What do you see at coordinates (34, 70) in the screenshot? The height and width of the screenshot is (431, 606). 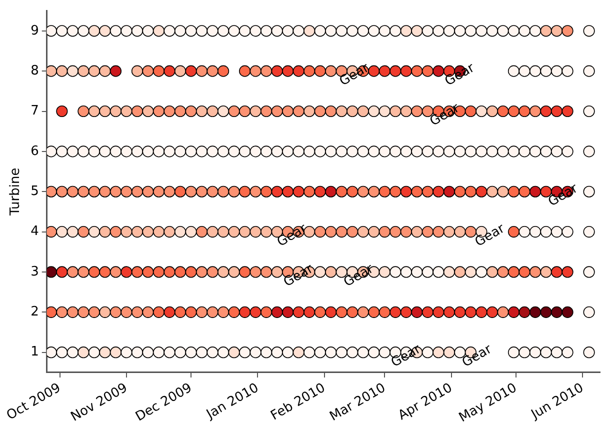 I see `y-tick-label: 8` at bounding box center [34, 70].